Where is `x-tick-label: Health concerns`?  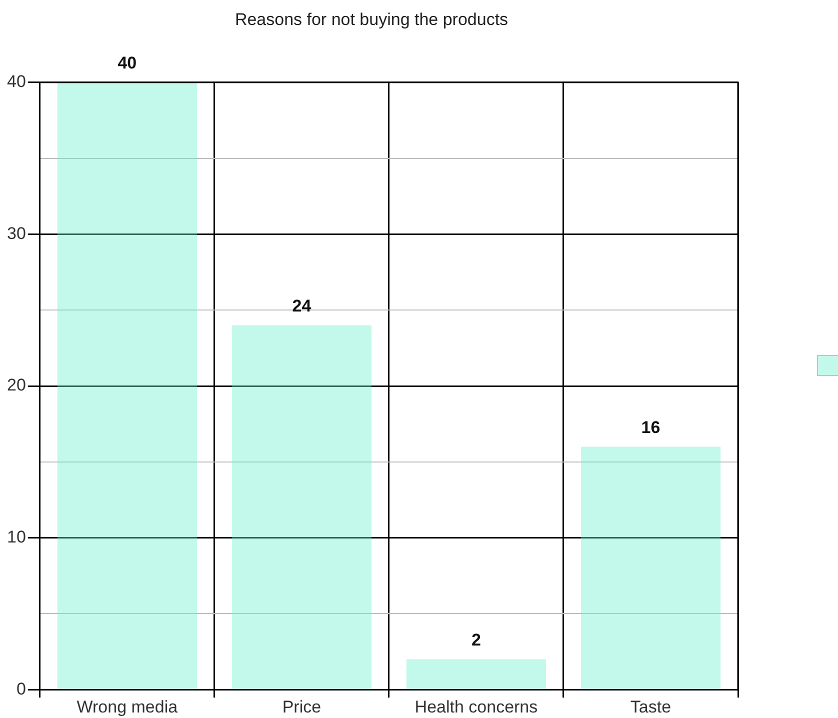
x-tick-label: Health concerns is located at coordinates (476, 706).